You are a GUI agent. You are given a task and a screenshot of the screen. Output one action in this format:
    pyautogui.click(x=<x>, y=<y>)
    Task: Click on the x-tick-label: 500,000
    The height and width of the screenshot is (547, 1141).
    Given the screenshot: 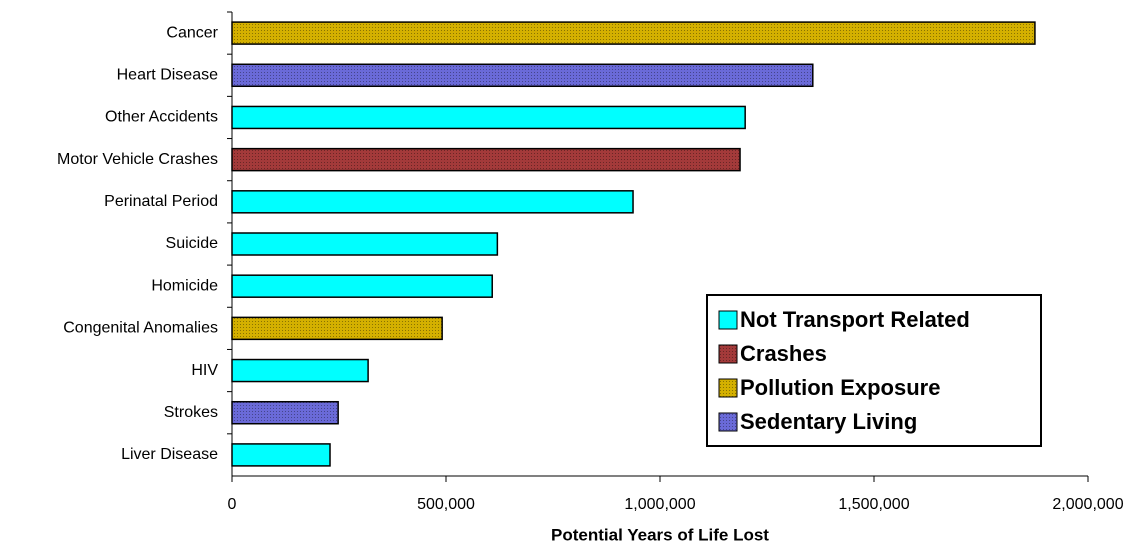 What is the action you would take?
    pyautogui.click(x=446, y=504)
    